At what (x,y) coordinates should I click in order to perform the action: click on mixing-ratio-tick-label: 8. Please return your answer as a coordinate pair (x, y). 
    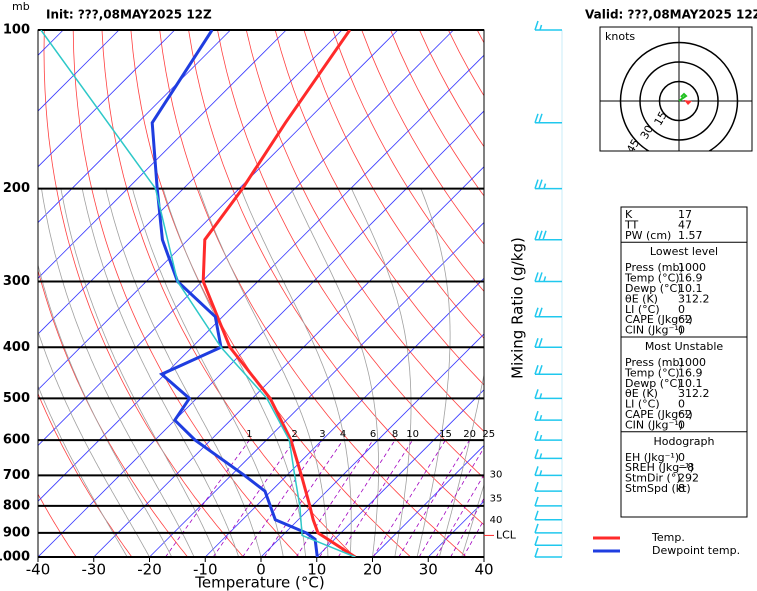
    Looking at the image, I should click on (395, 434).